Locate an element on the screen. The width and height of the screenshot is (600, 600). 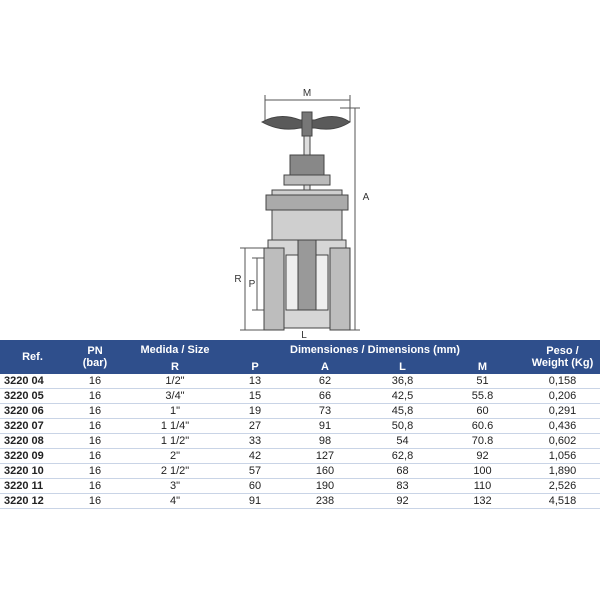
table-cell: 3" is located at coordinates (175, 486).